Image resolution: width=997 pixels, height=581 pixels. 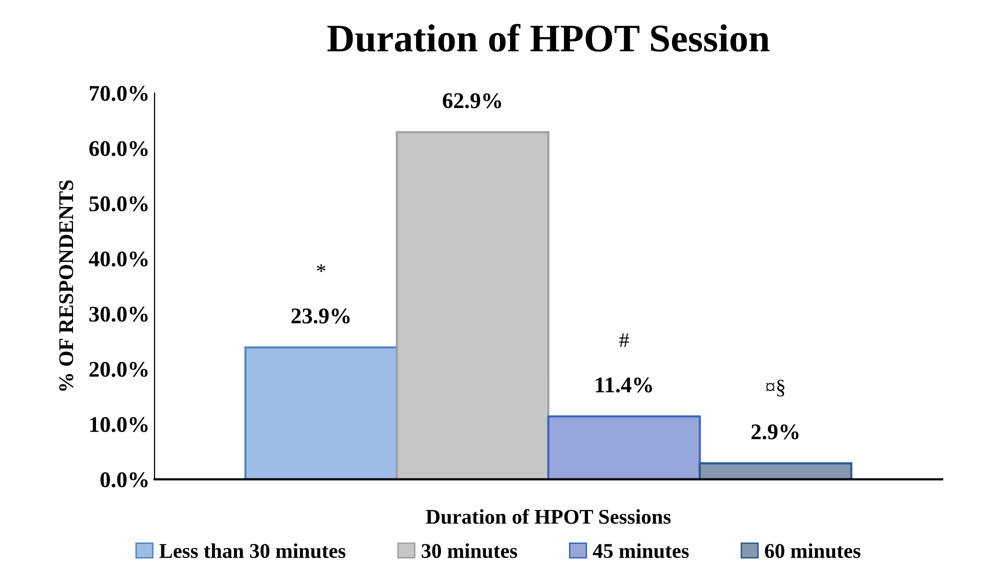 I want to click on chart-title: Duration of HPOT Session, so click(x=548, y=38).